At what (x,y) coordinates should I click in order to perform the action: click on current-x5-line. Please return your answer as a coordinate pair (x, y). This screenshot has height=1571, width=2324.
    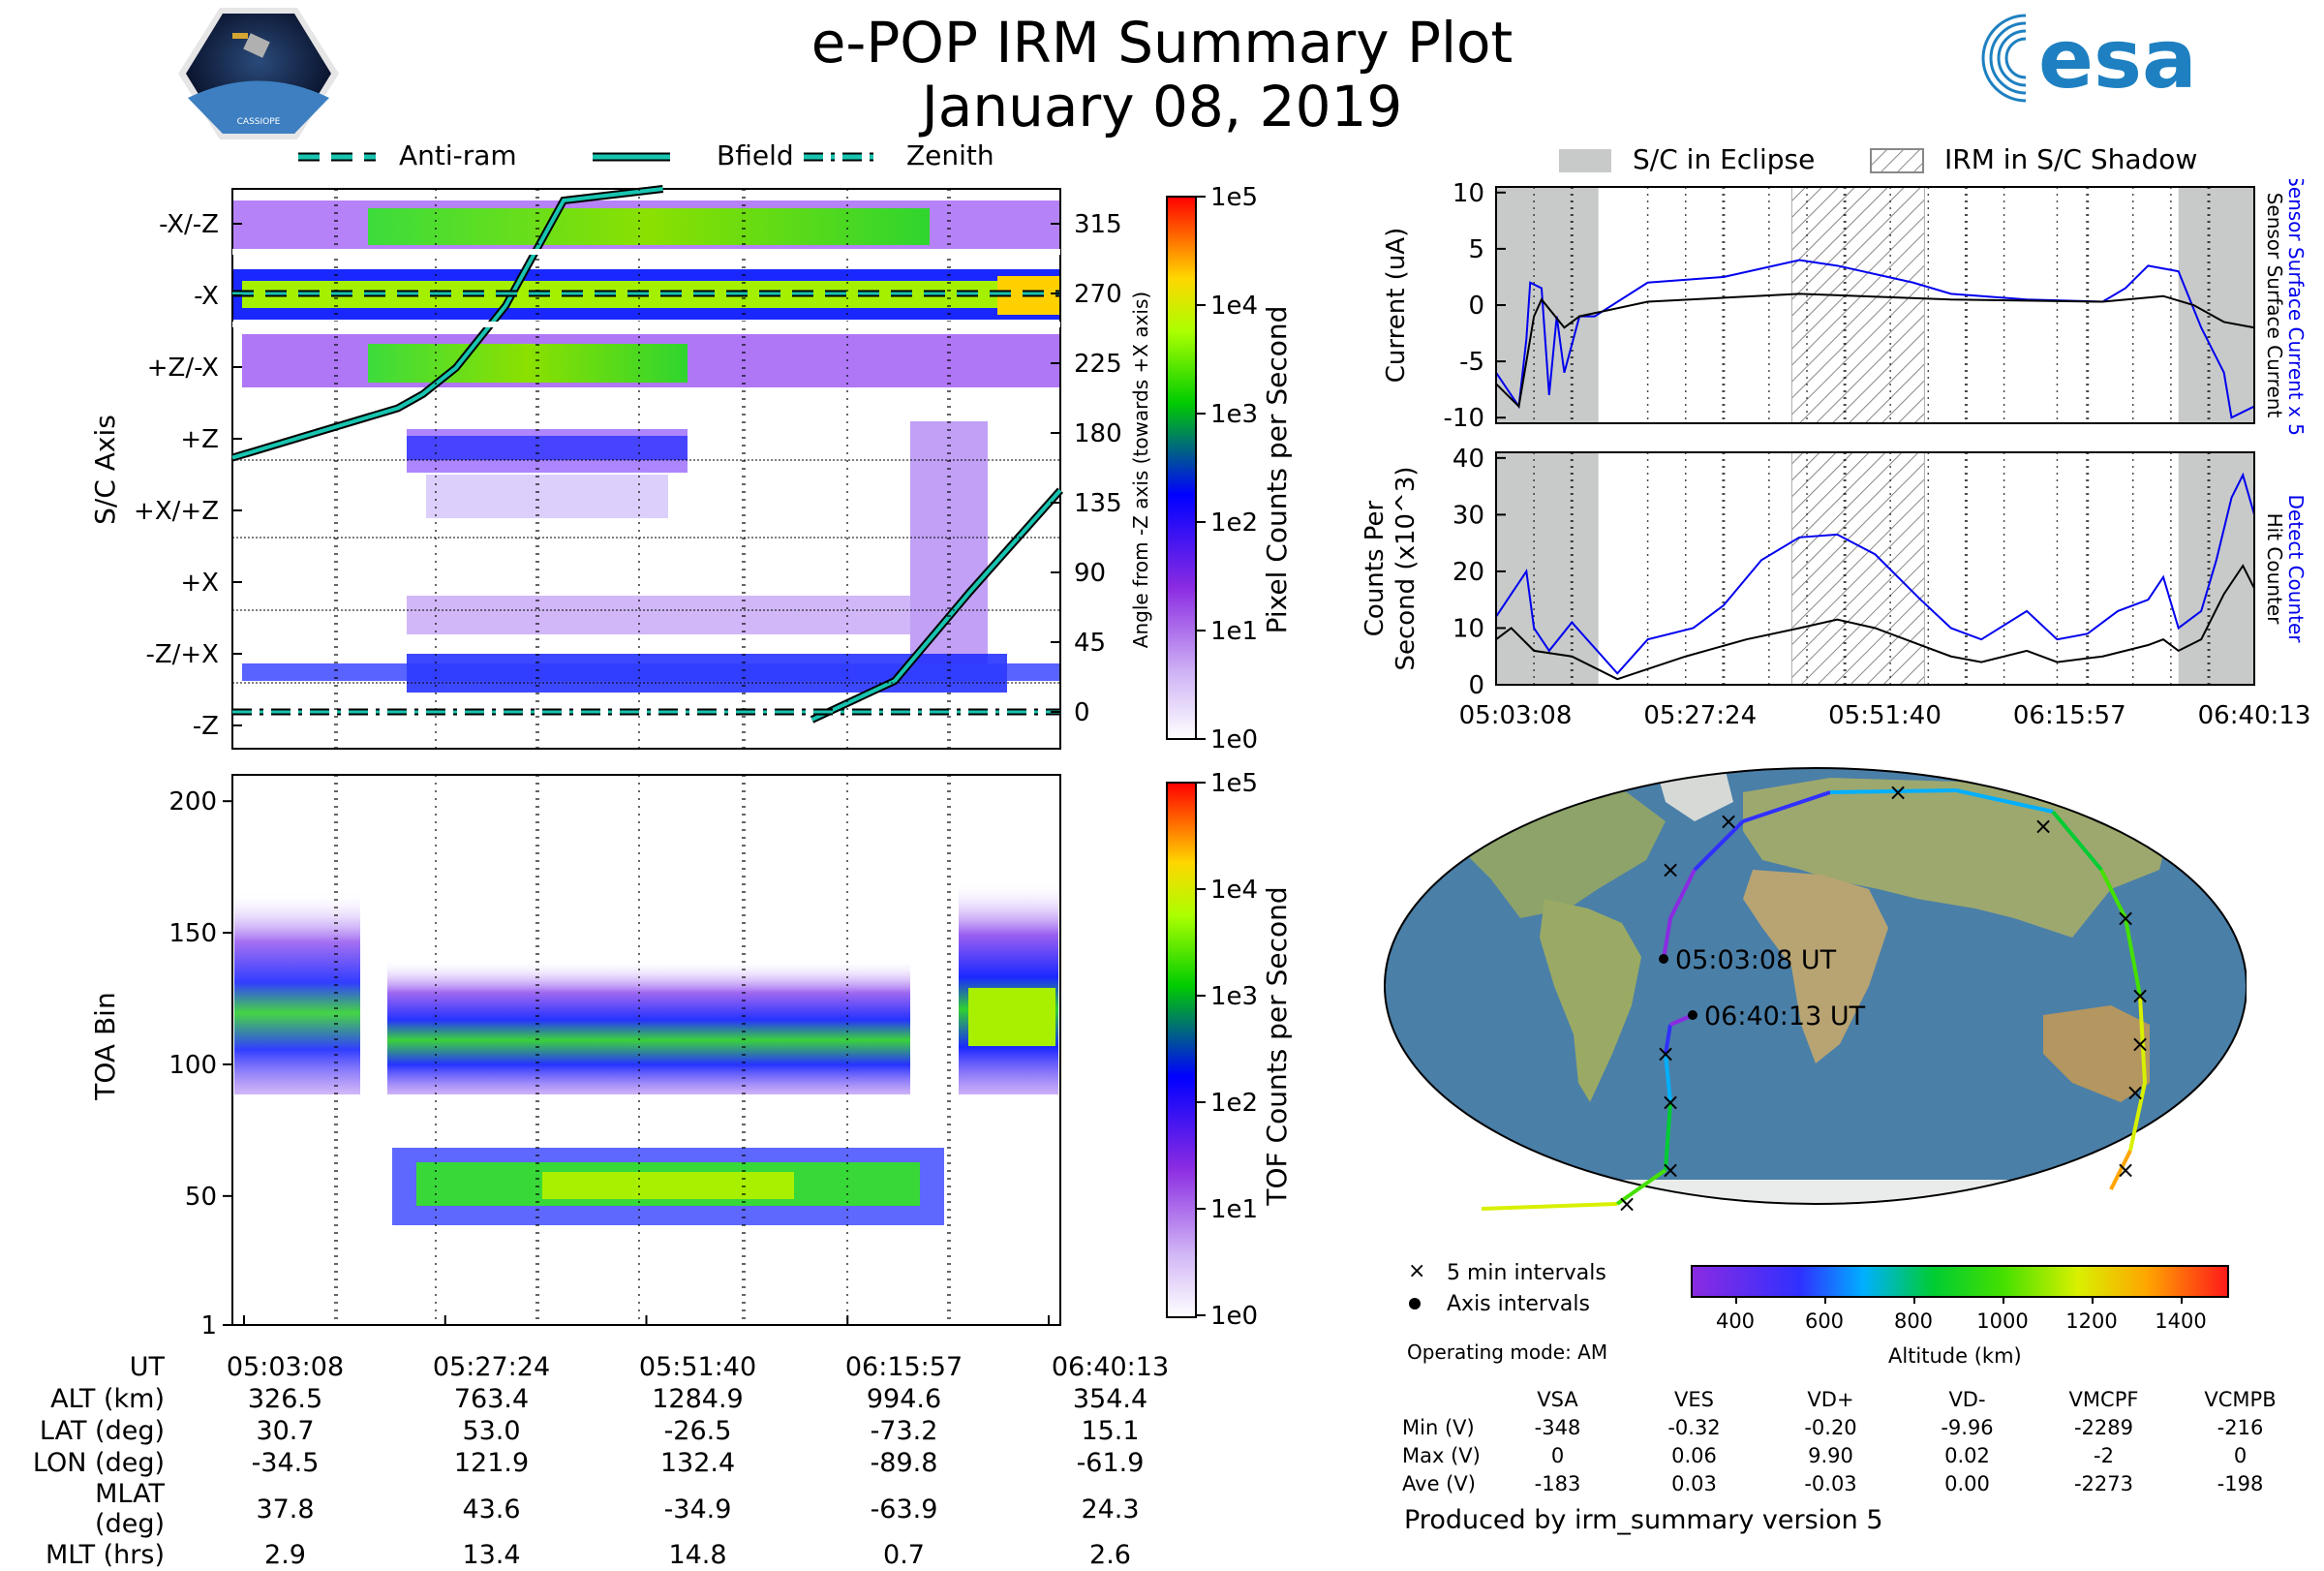
    Looking at the image, I should click on (1875, 339).